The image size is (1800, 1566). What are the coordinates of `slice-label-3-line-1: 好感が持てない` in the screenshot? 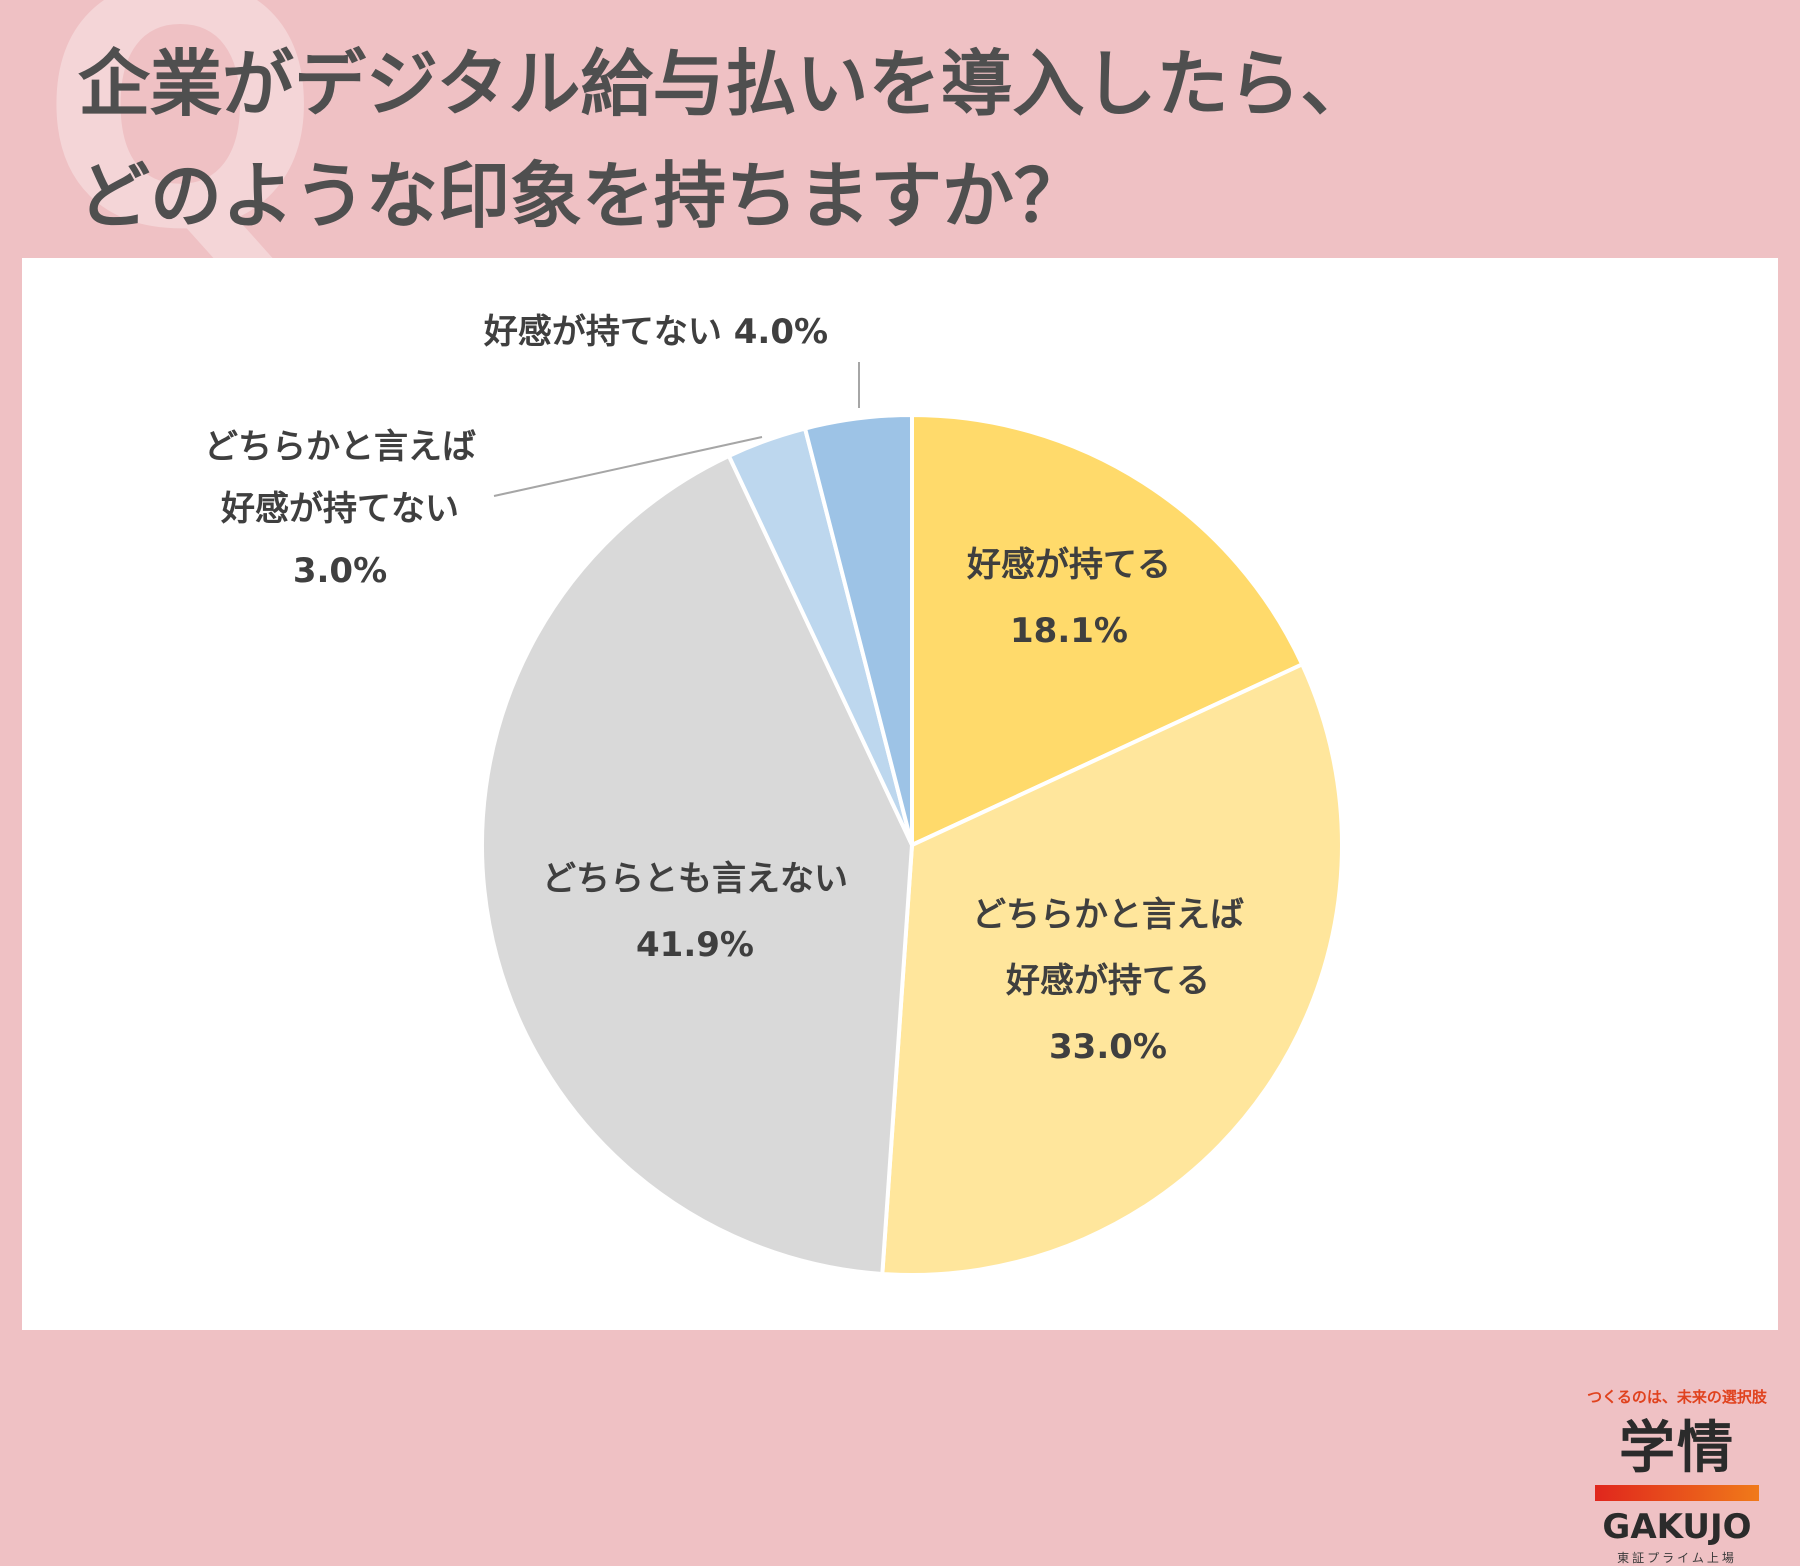 It's located at (339, 509).